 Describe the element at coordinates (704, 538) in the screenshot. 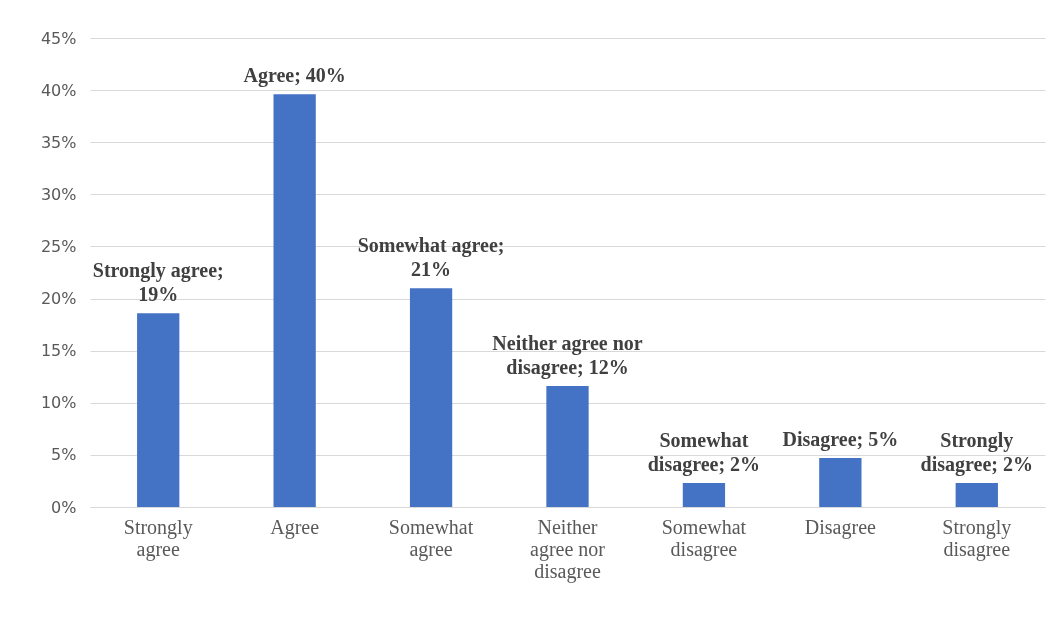

I see `x-tick-label: Somewhat disagree` at that location.